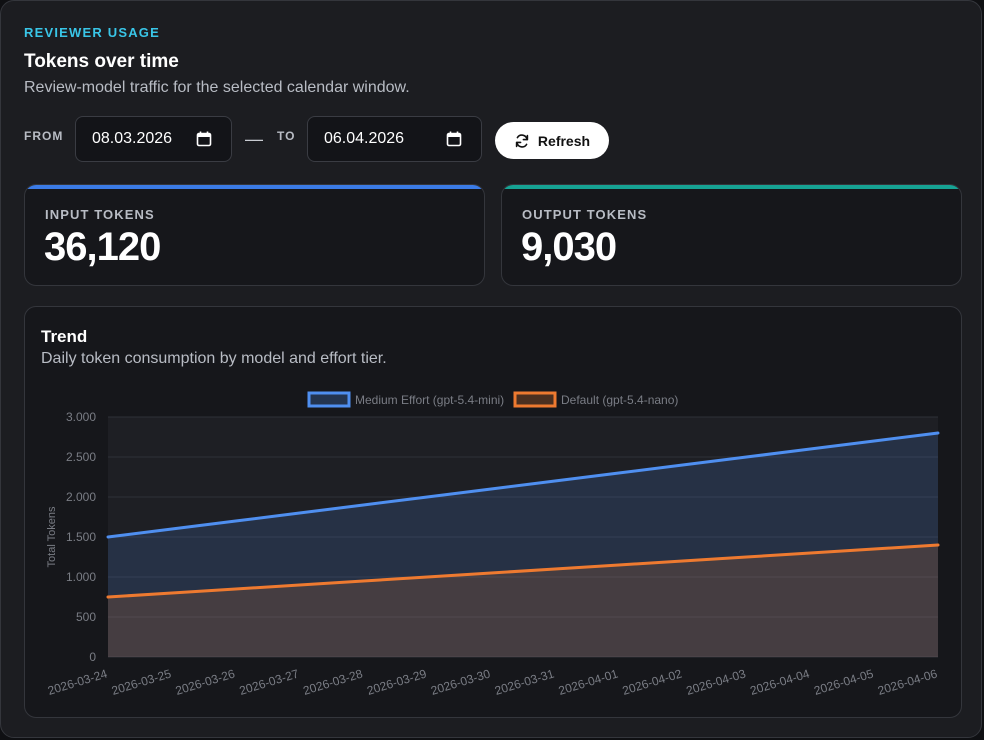  I want to click on x-tick-label: 2026-04-05, so click(843, 681).